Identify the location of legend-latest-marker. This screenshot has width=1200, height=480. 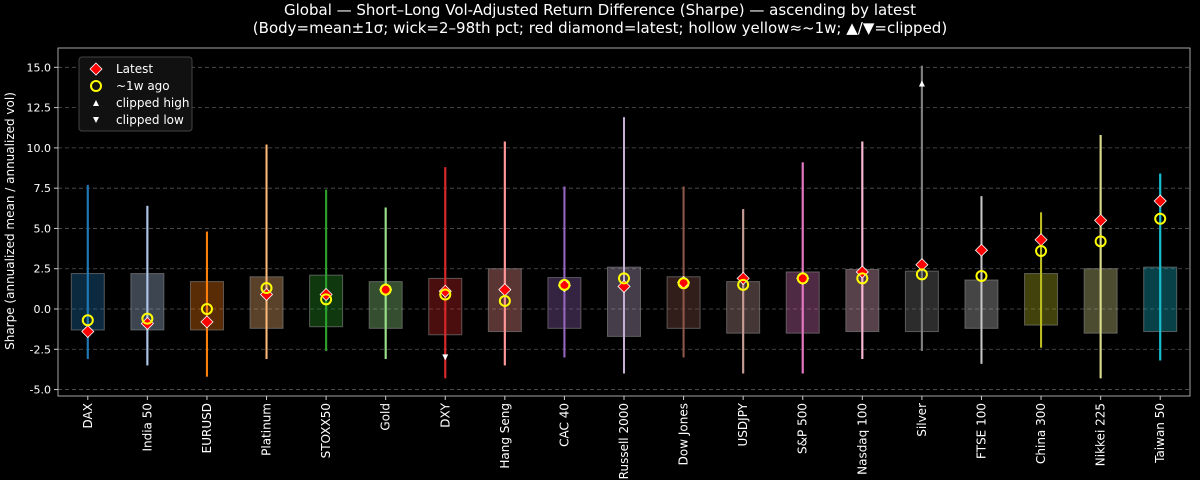
(96, 69).